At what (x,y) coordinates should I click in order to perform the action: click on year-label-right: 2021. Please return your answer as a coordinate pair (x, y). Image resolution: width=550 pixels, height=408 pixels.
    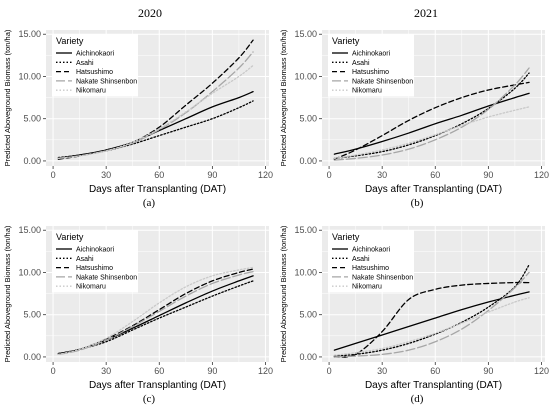
    Looking at the image, I should click on (426, 13).